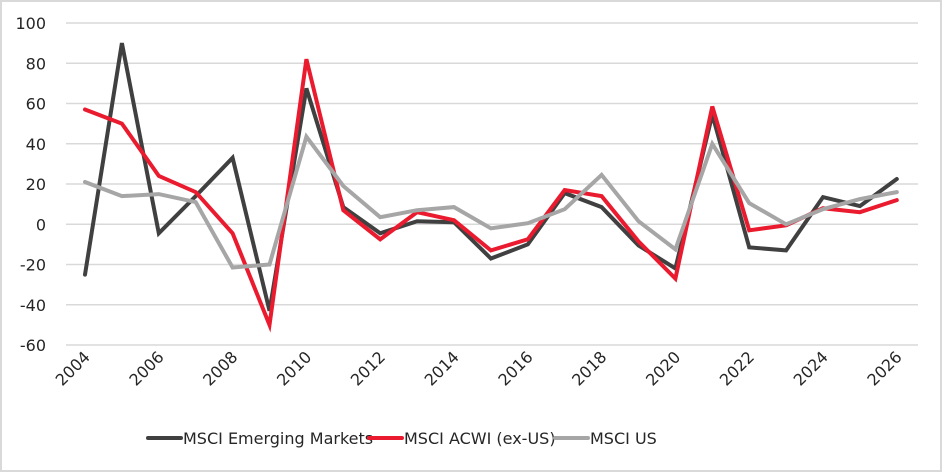  Describe the element at coordinates (33, 265) in the screenshot. I see `y-tick-label: -20` at that location.